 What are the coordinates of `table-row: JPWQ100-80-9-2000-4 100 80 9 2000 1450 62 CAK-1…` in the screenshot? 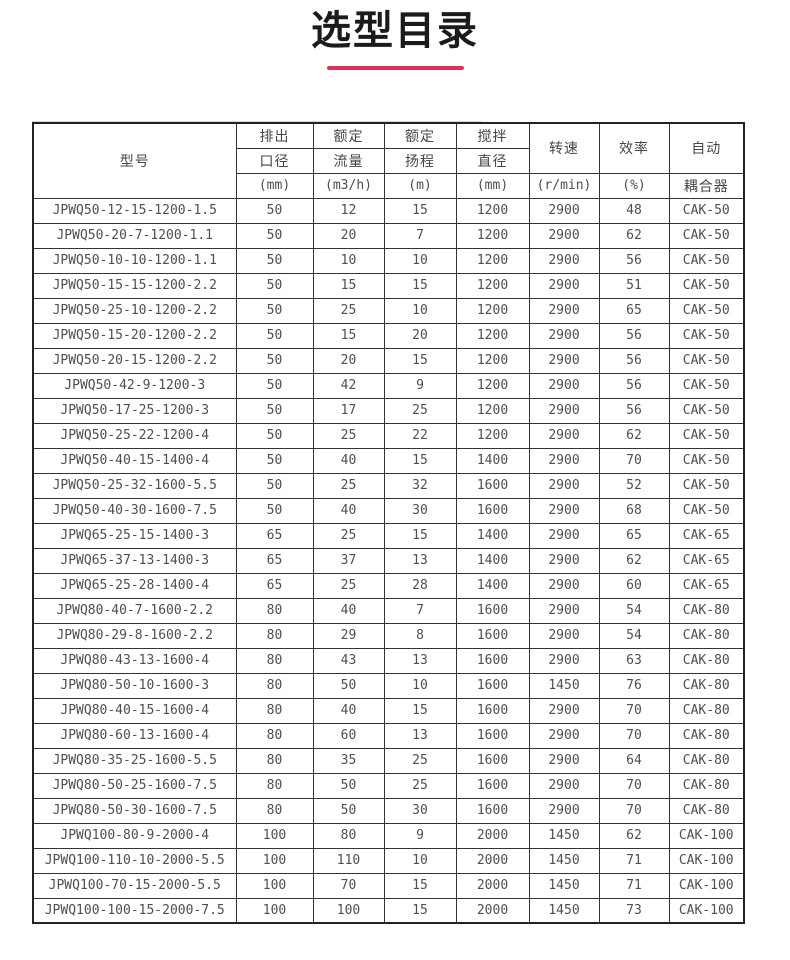 It's located at (388, 835).